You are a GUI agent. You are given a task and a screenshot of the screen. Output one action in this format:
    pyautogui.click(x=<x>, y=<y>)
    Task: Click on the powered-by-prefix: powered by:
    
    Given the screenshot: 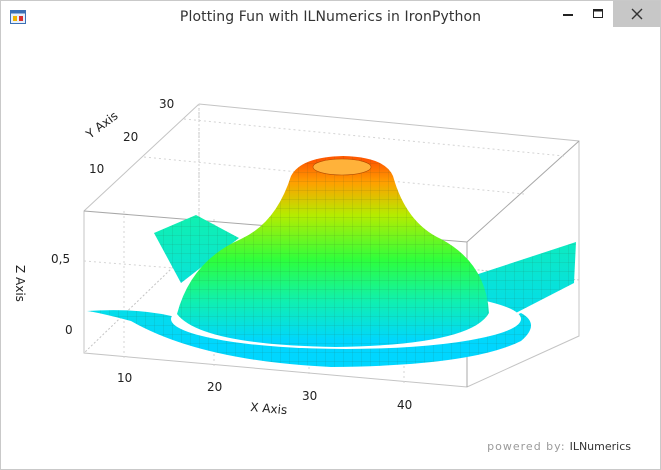 What is the action you would take?
    pyautogui.click(x=526, y=446)
    